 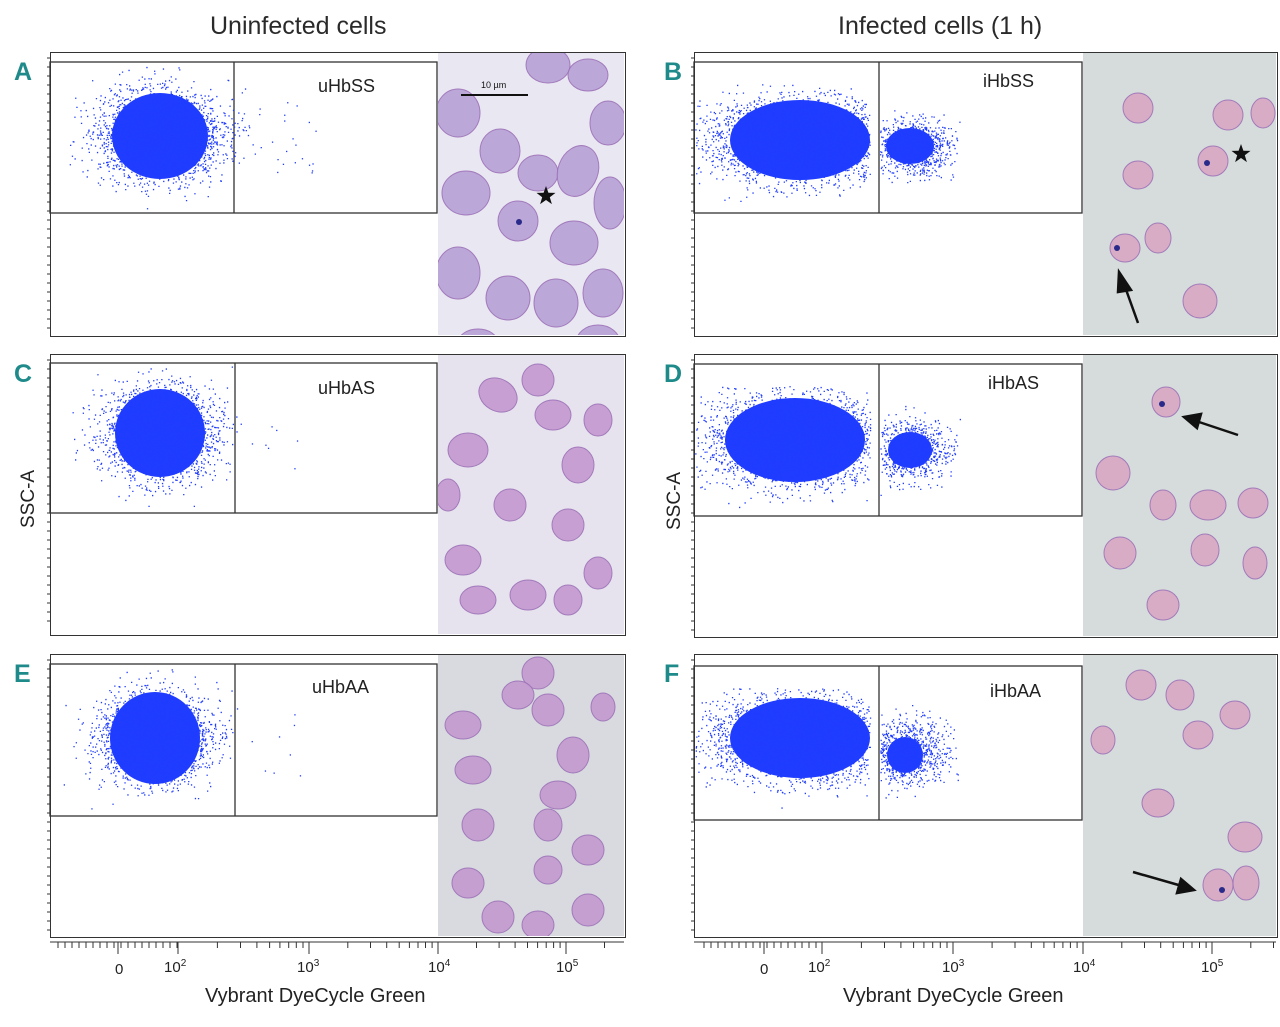 What do you see at coordinates (1212, 967) in the screenshot?
I see `x-tick-label-right-4: 10⁵` at bounding box center [1212, 967].